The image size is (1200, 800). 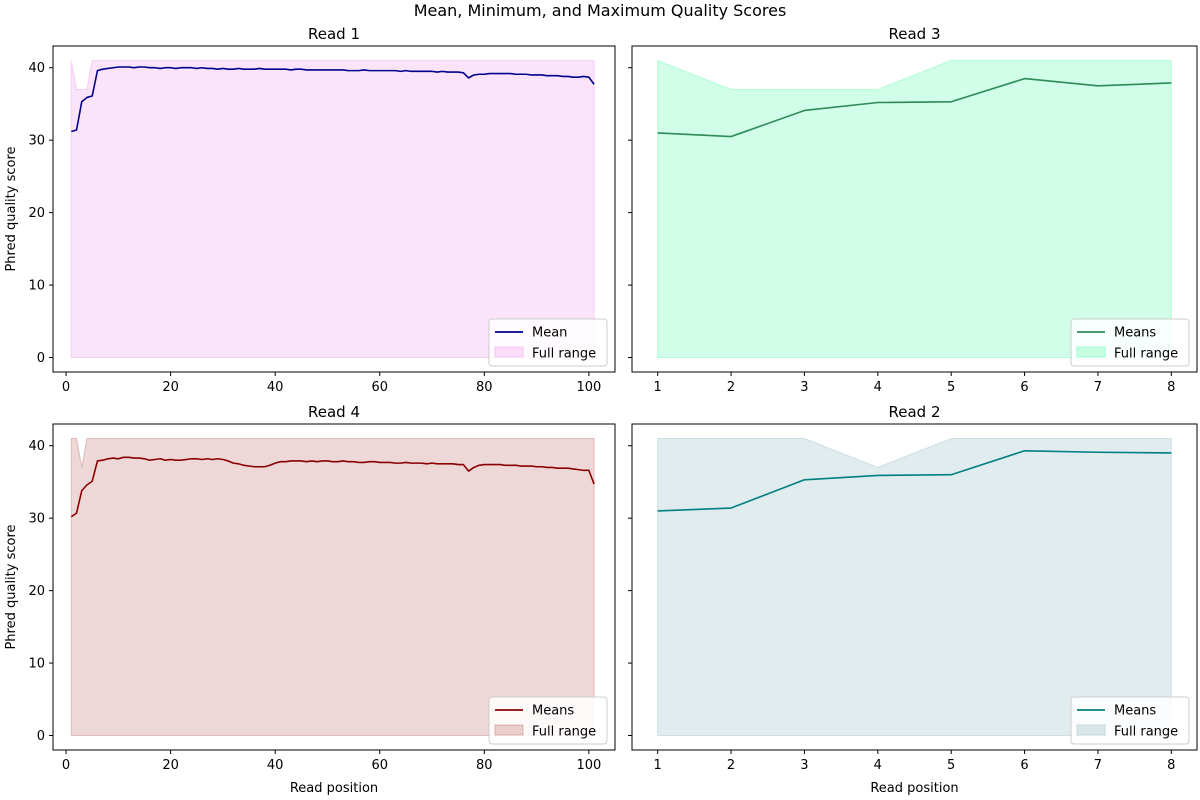 What do you see at coordinates (914, 412) in the screenshot?
I see `panel-title: Read 2` at bounding box center [914, 412].